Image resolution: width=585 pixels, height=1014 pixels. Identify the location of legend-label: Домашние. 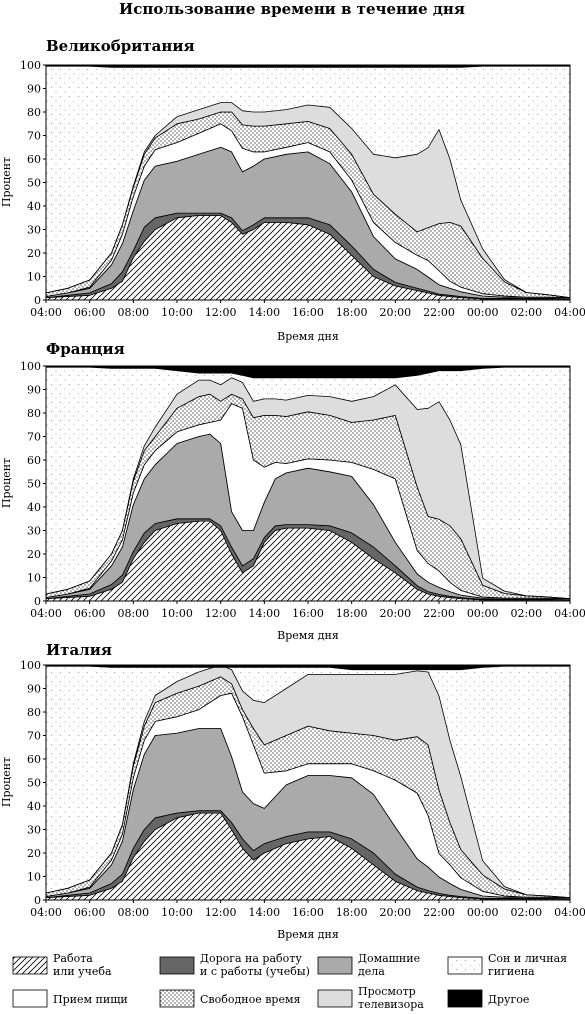
(389, 958).